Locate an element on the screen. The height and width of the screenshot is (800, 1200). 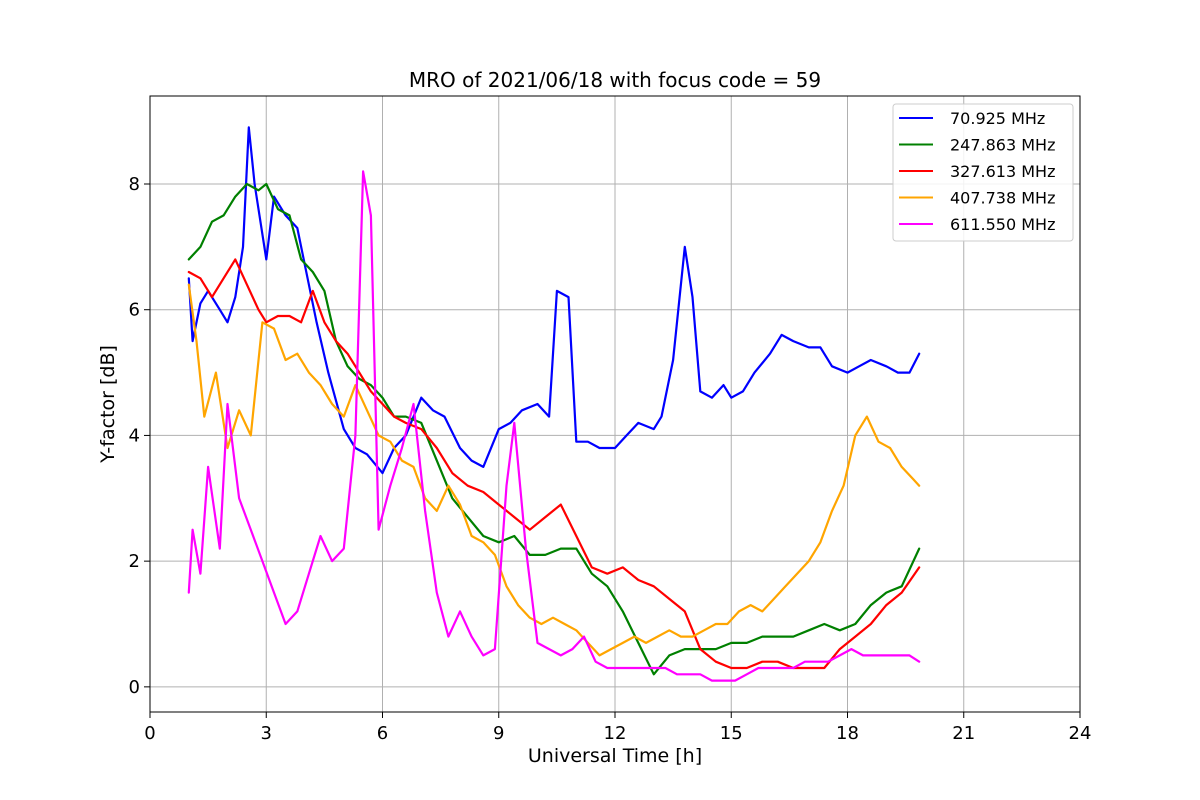
legend-label: 407.738 MHz is located at coordinates (1002, 198).